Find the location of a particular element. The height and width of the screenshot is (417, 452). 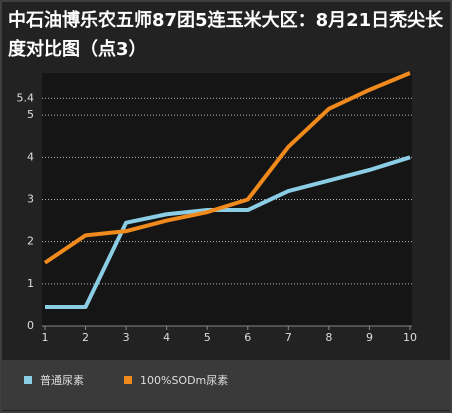

x-tick-label: 1 is located at coordinates (45, 337).